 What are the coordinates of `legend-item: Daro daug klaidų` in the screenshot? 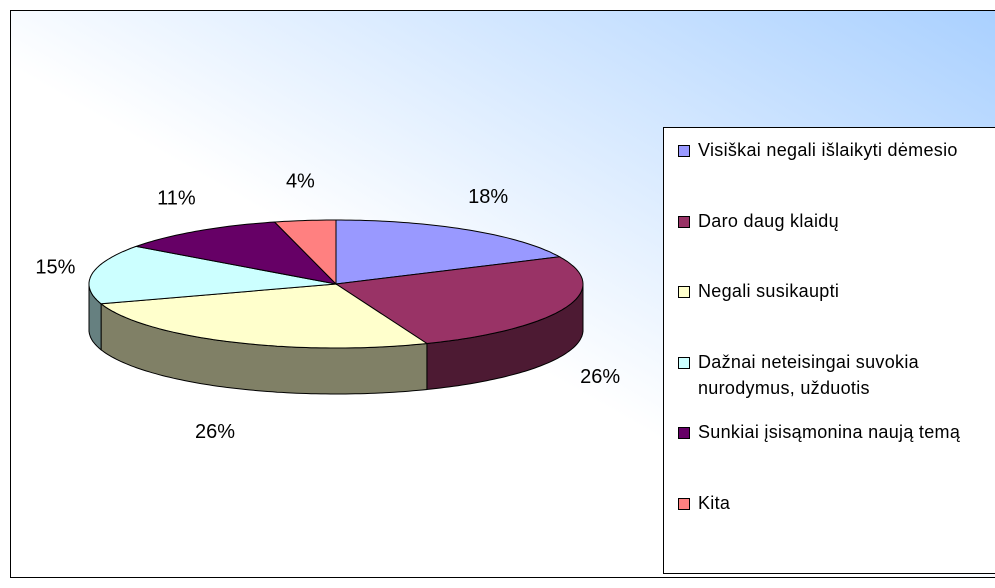 It's located at (836, 221).